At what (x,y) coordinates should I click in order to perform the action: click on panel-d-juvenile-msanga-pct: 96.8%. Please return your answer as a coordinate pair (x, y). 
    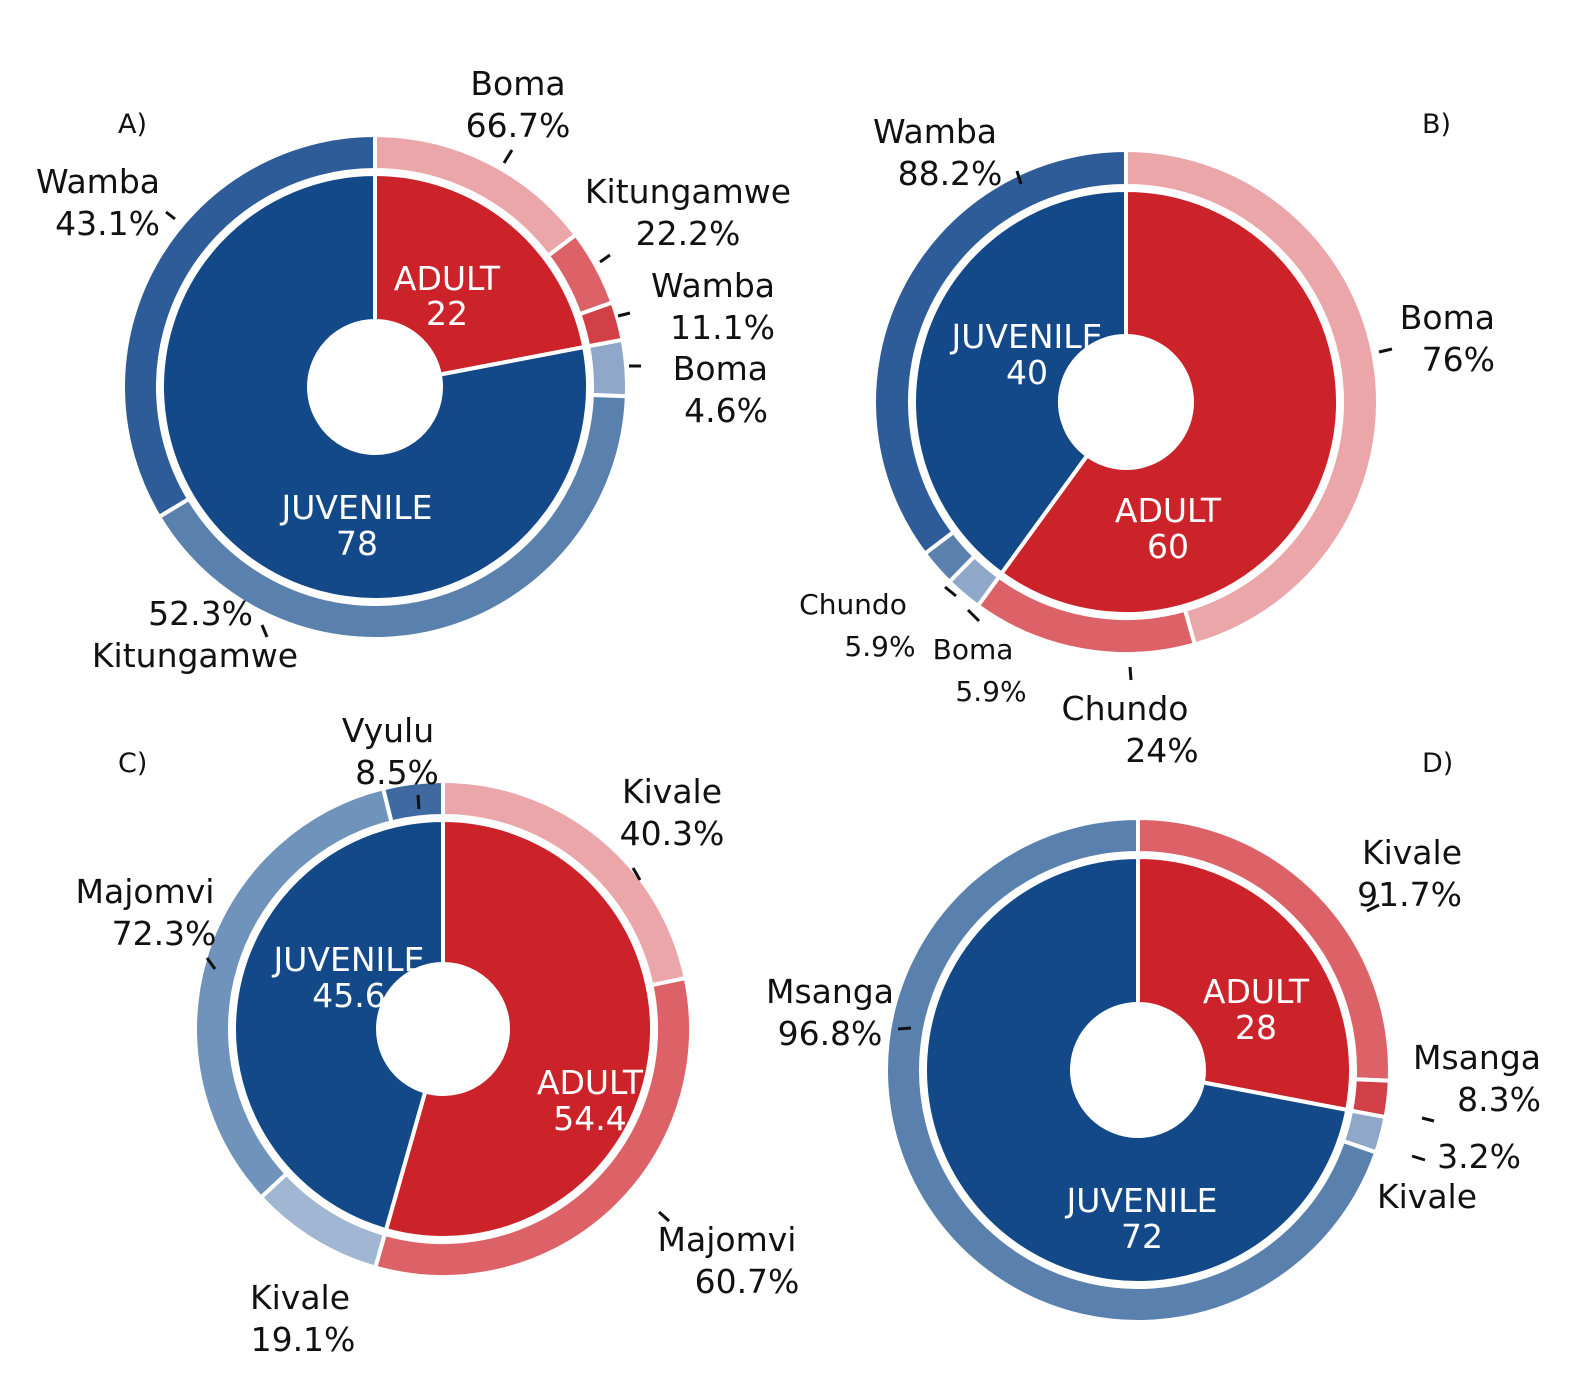
    Looking at the image, I should click on (830, 1033).